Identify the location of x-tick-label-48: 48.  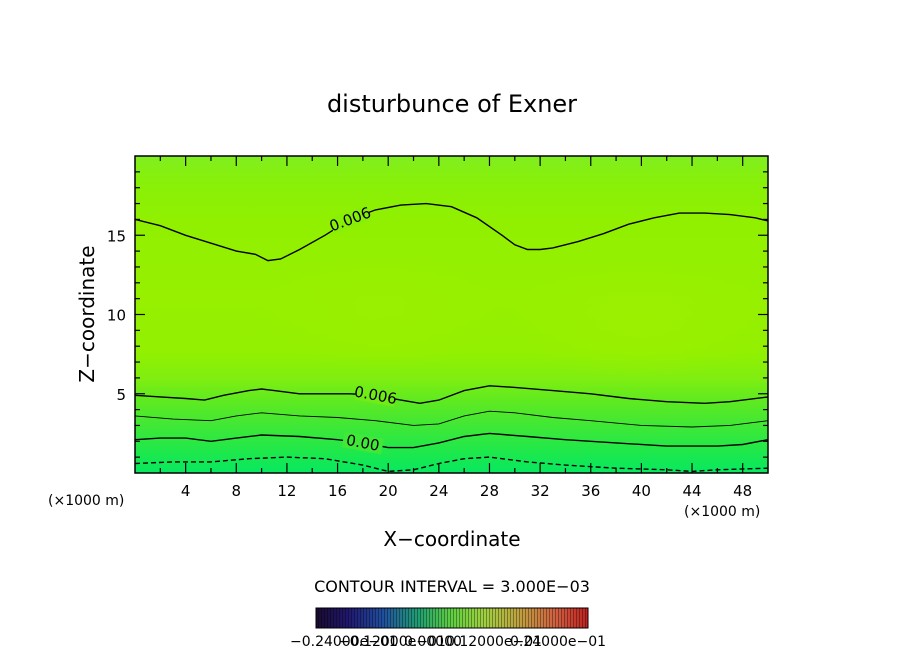
(742, 491).